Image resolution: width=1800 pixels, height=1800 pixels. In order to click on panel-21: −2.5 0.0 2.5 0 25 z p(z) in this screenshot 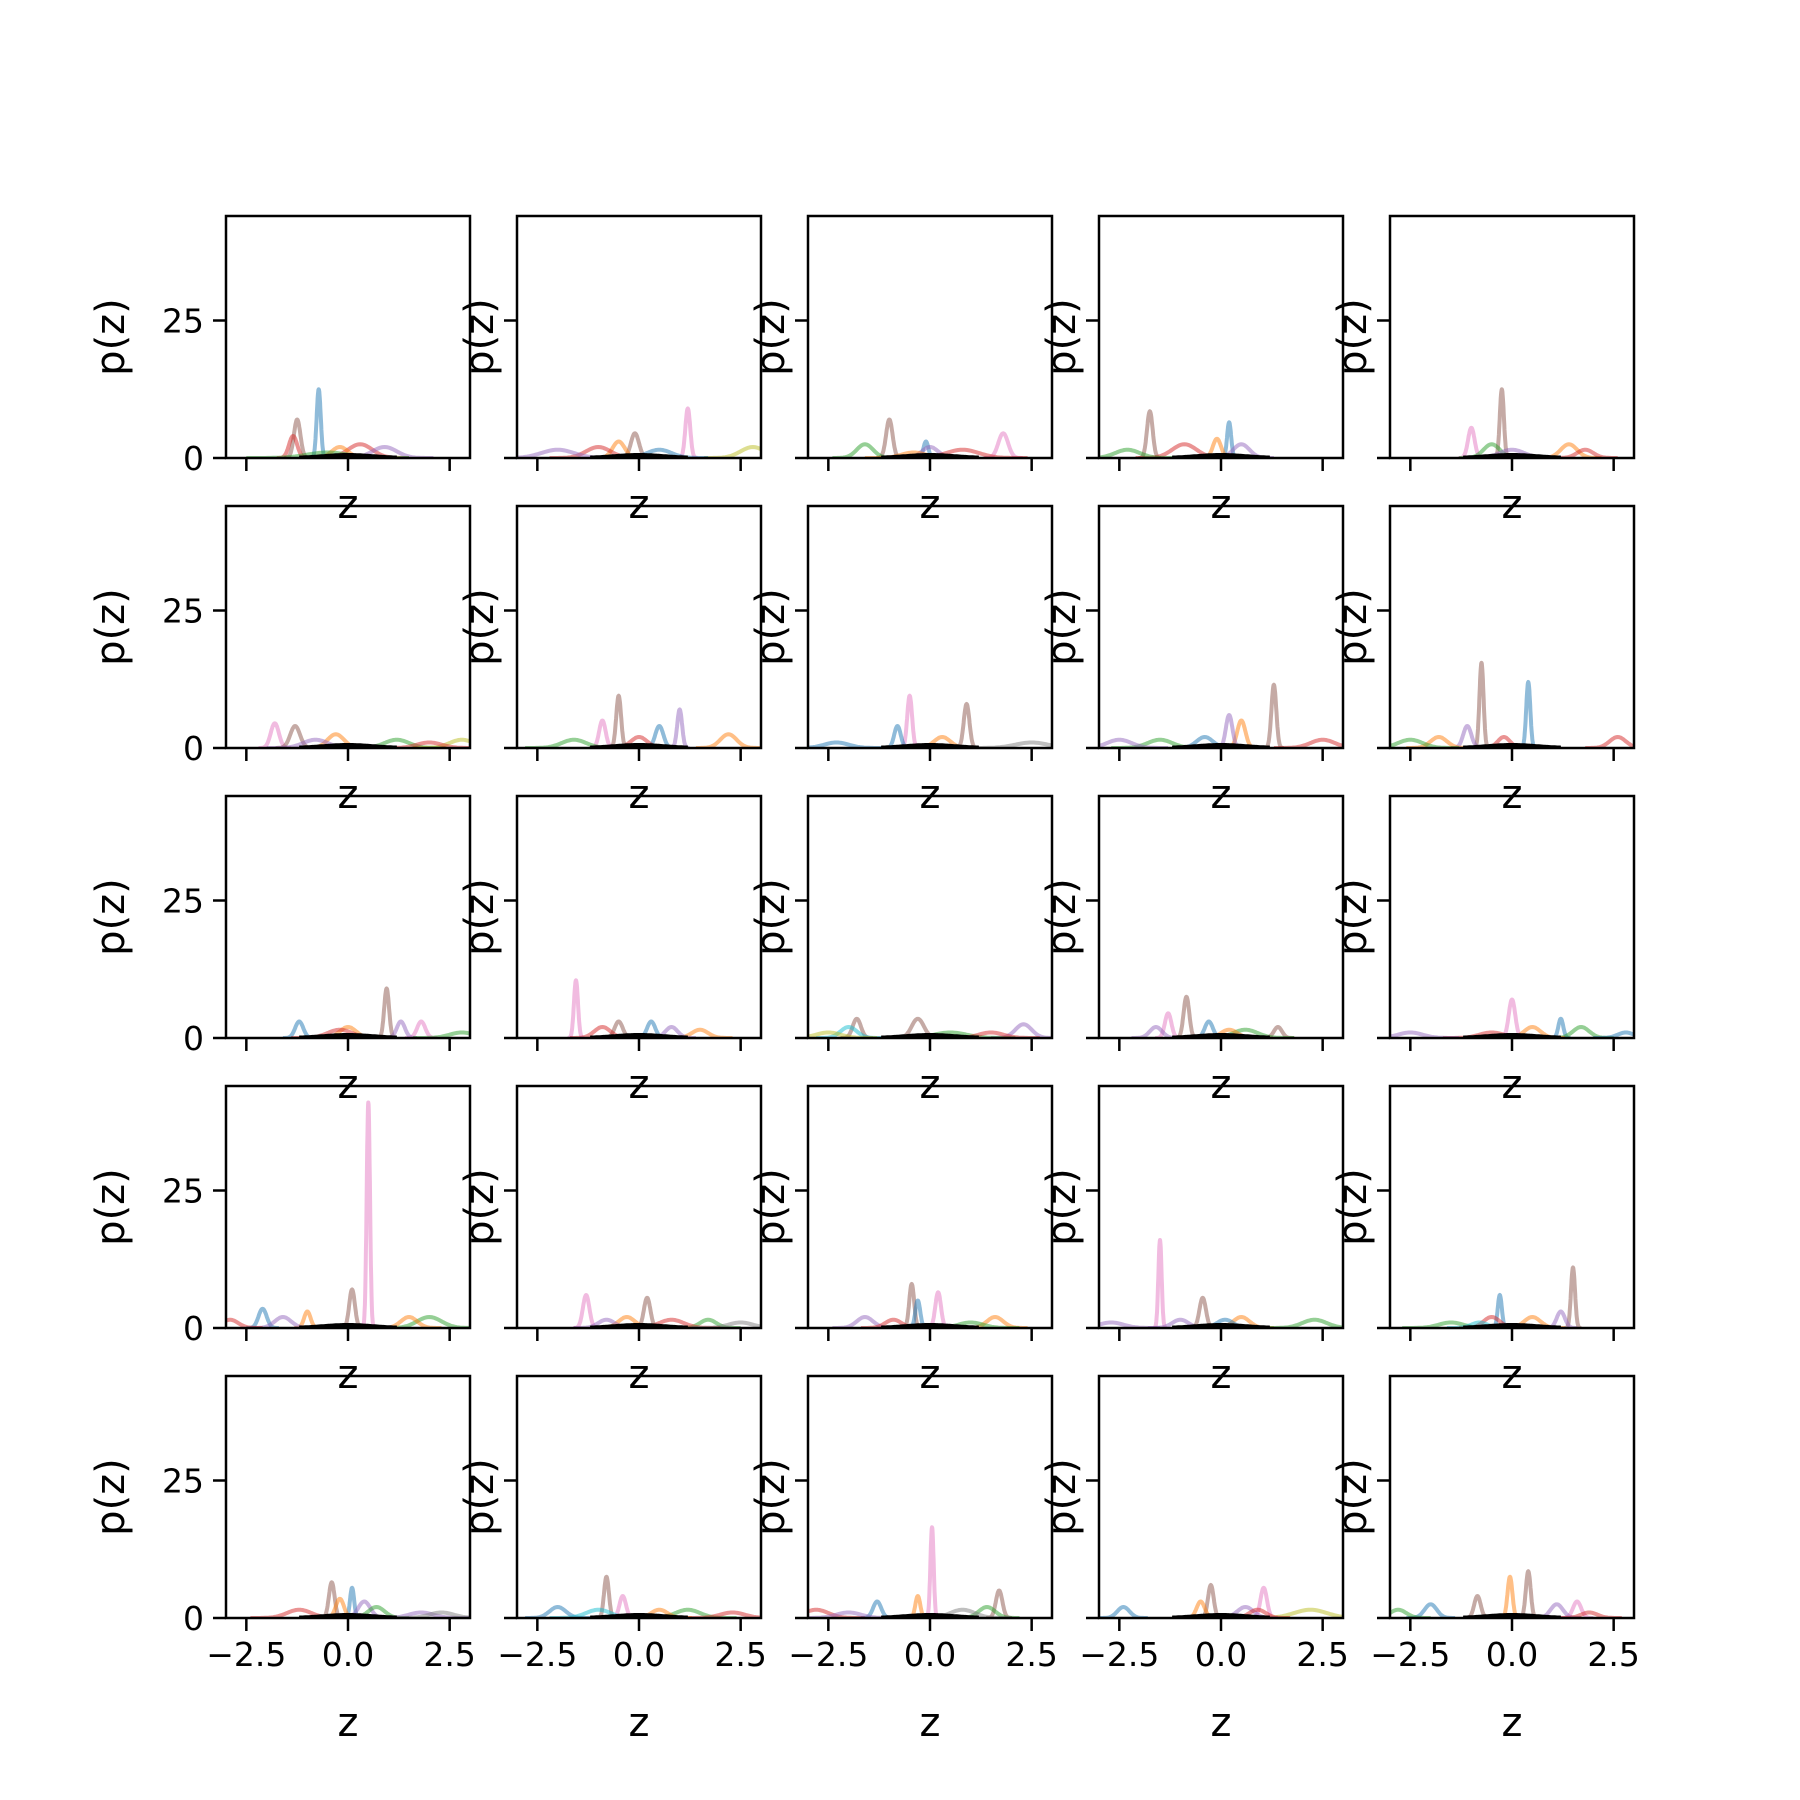, I will do `click(282, 1560)`.